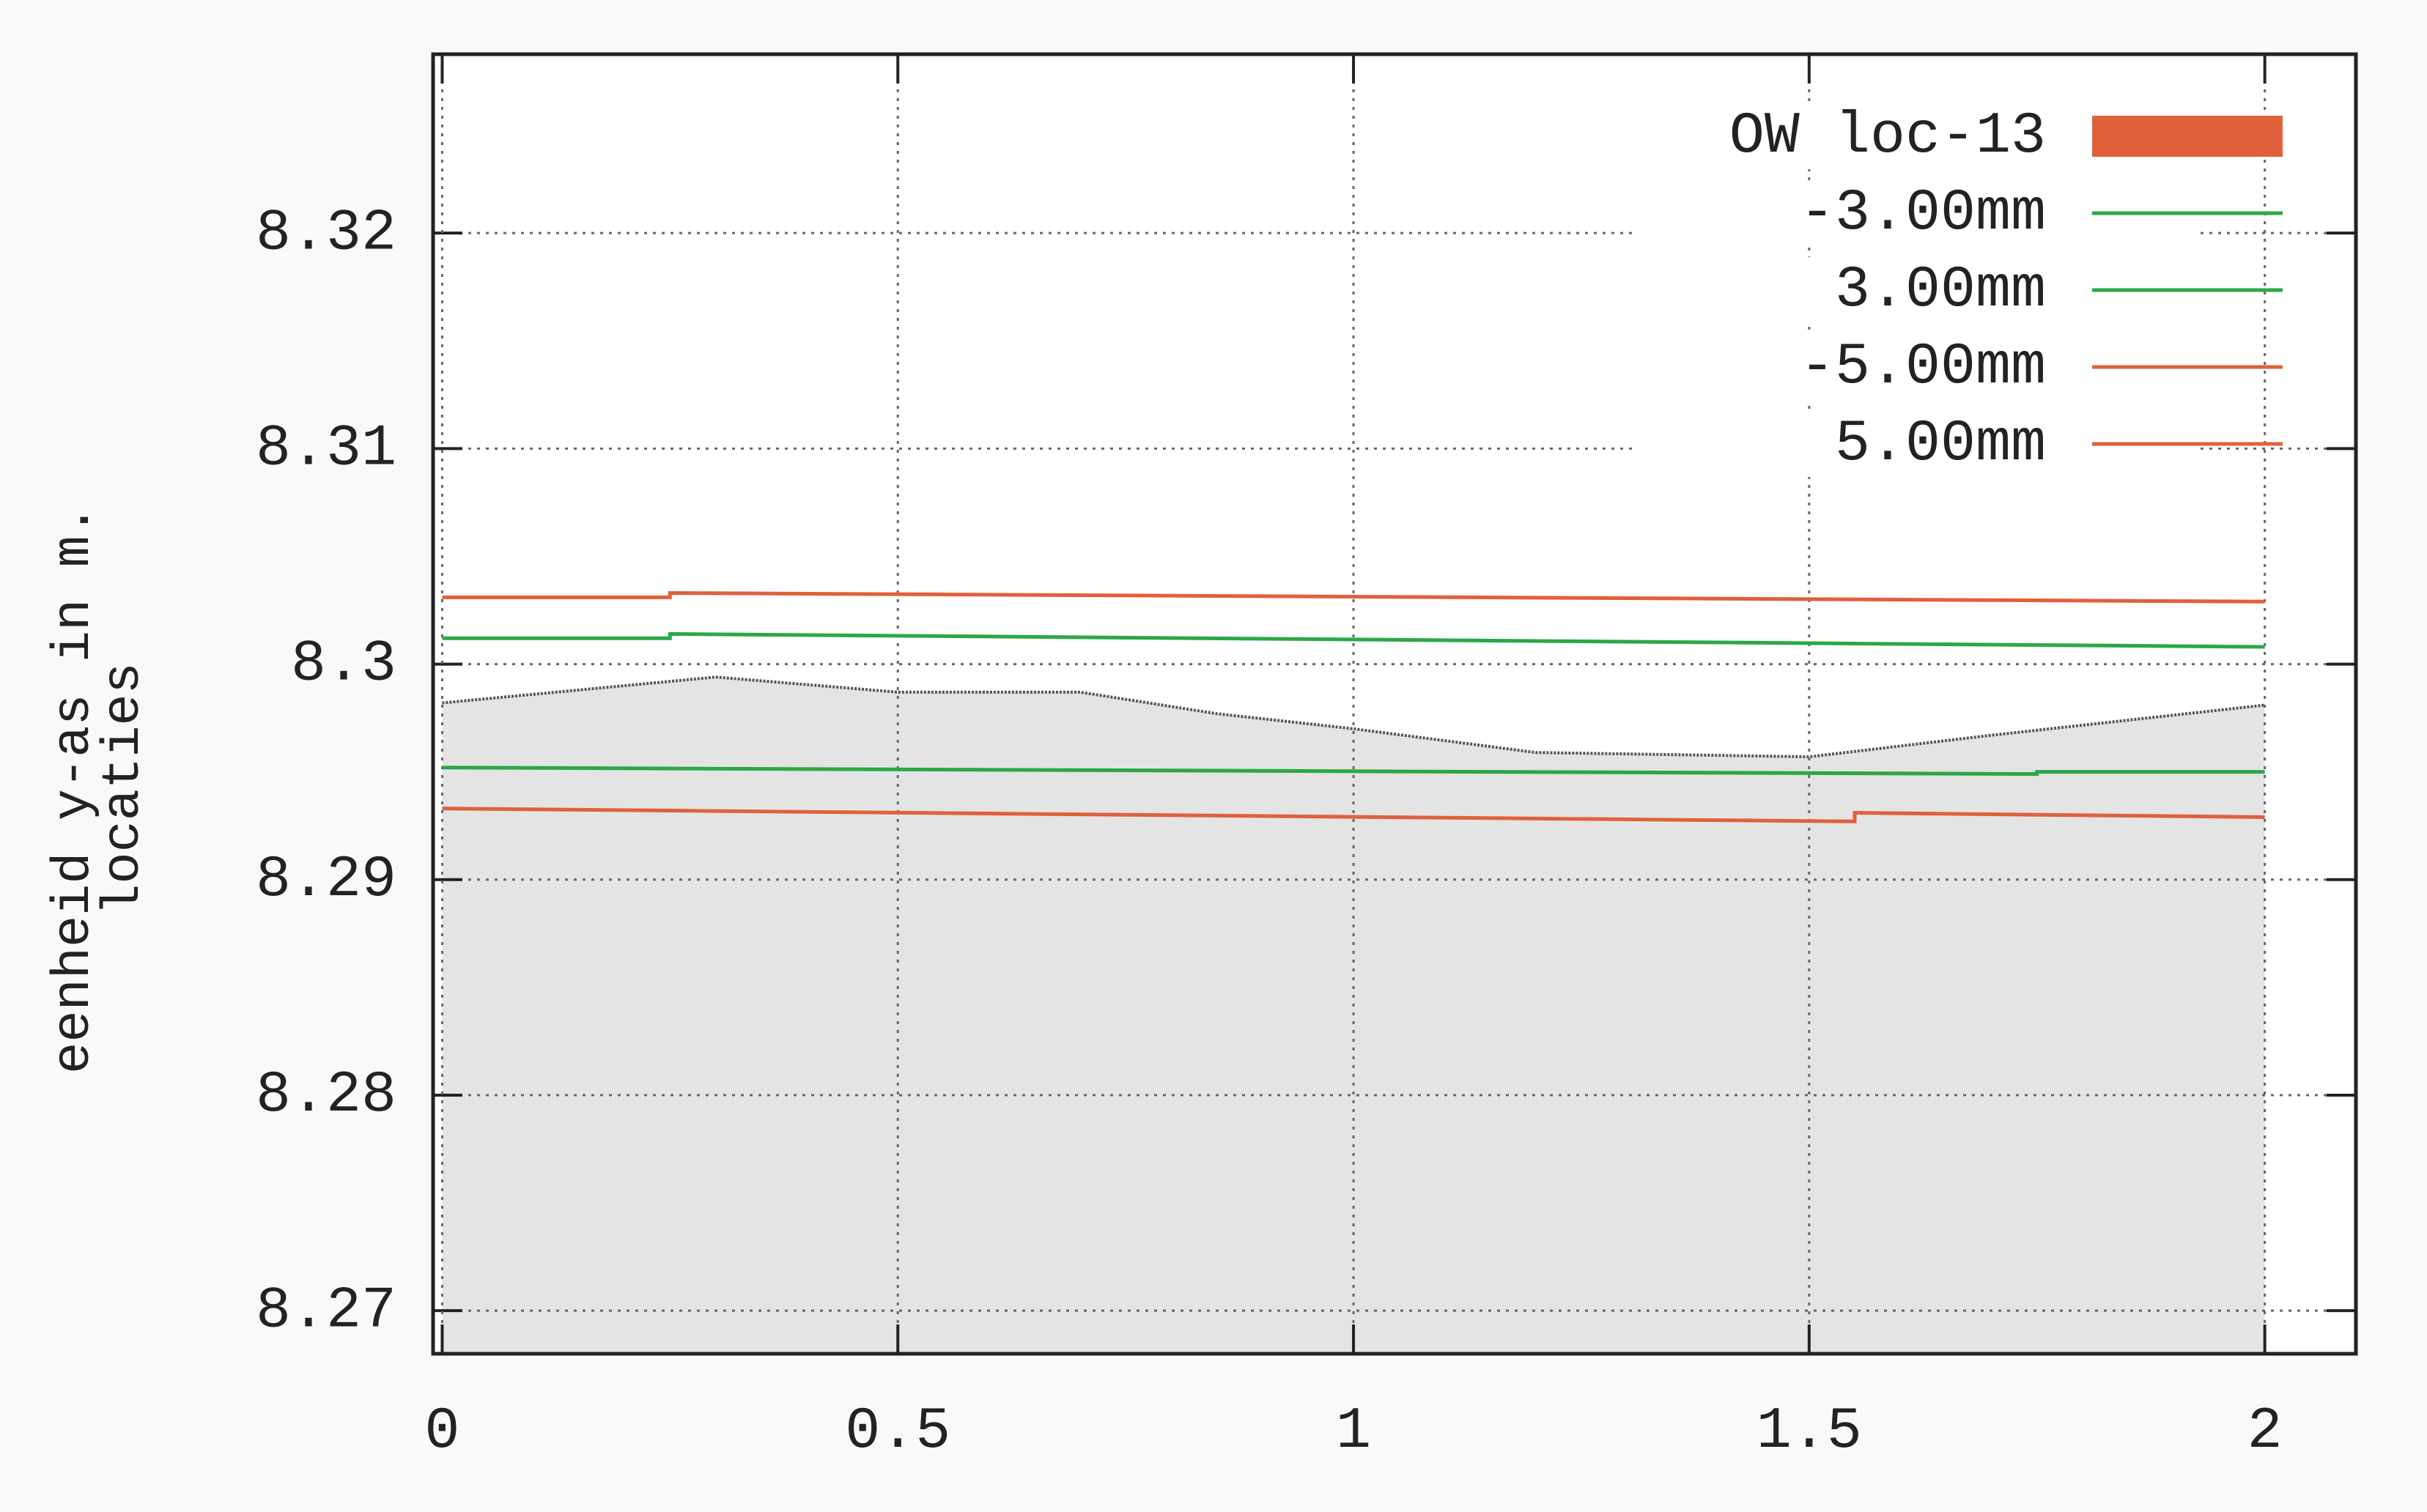 The width and height of the screenshot is (2427, 1512). What do you see at coordinates (1923, 367) in the screenshot?
I see `legend-label: -5.00mm` at bounding box center [1923, 367].